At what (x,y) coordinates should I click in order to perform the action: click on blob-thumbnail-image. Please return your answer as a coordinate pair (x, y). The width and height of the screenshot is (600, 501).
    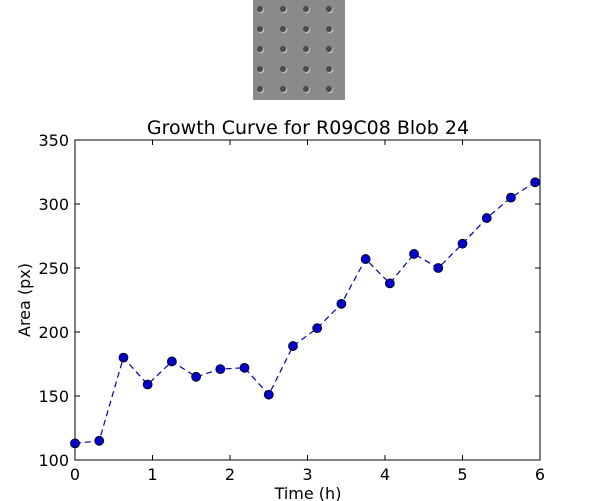
    Looking at the image, I should click on (299, 50).